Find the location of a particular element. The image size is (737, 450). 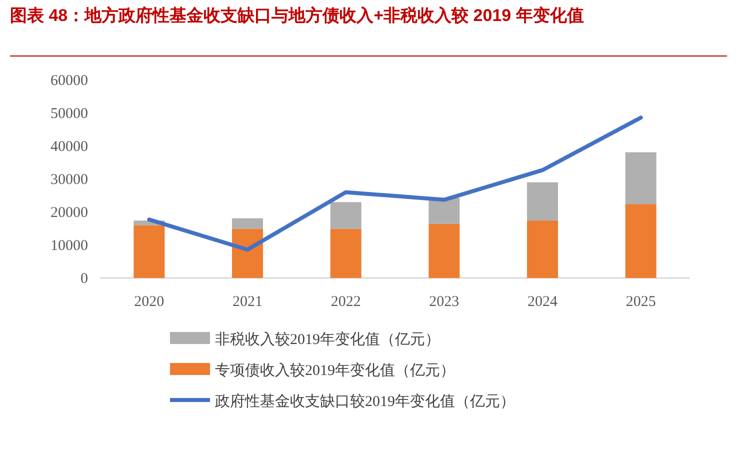

legend-label: 政府性基金收支缺口较2019年变化值（亿元） is located at coordinates (365, 401).